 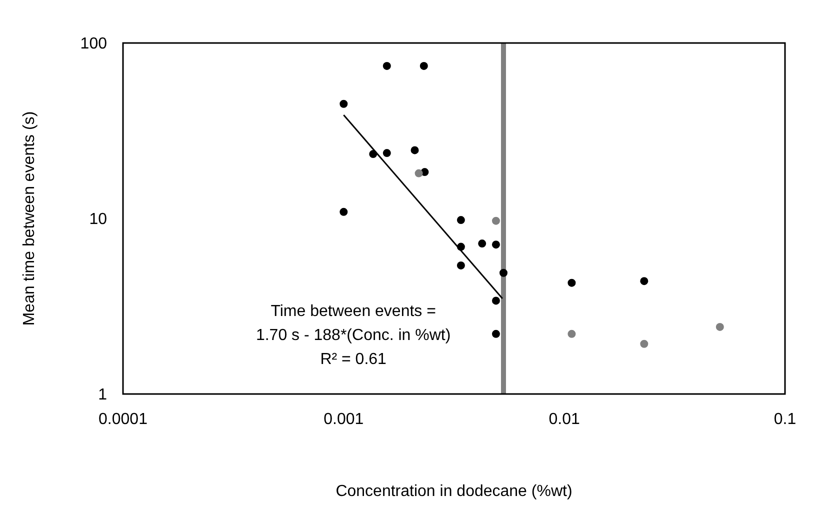 I want to click on annotation: Time between events =, so click(x=353, y=311).